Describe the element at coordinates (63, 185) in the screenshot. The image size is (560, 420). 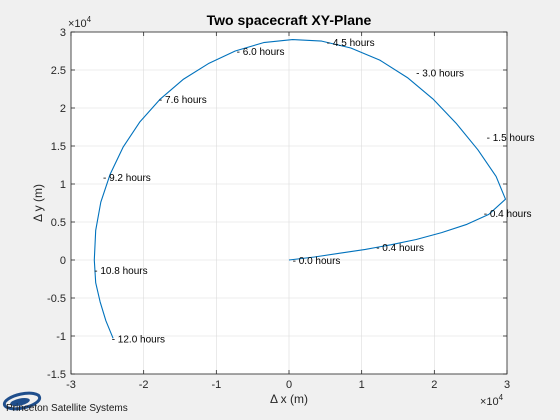
I see `y-tick-label: 1` at that location.